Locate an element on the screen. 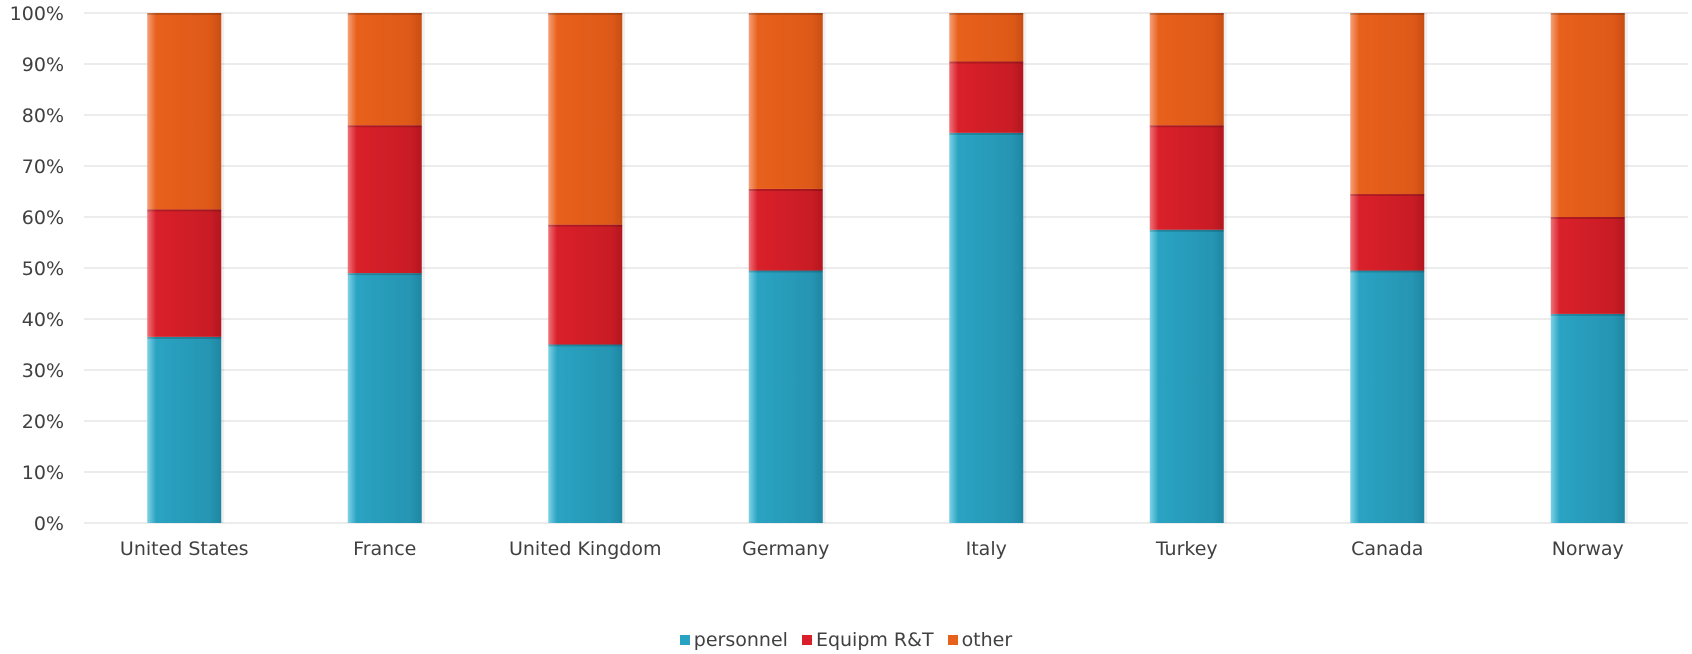 This screenshot has width=1692, height=654. y-tick-label: 50% is located at coordinates (43, 269).